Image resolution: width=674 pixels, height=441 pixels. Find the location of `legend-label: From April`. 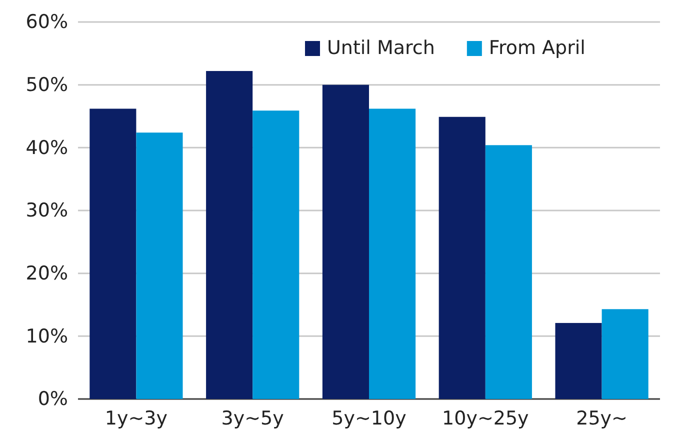

legend-label: From April is located at coordinates (537, 48).